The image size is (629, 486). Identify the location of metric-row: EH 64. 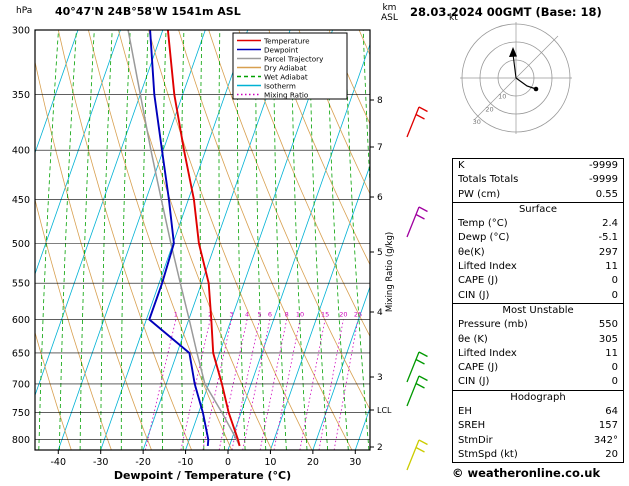
(538, 412).